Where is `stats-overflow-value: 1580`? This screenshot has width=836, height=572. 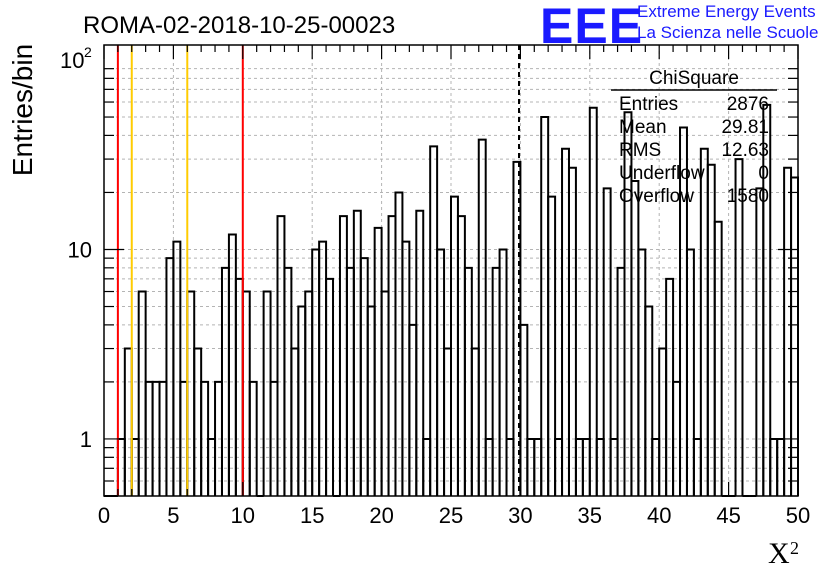
stats-overflow-value: 1580 is located at coordinates (748, 196).